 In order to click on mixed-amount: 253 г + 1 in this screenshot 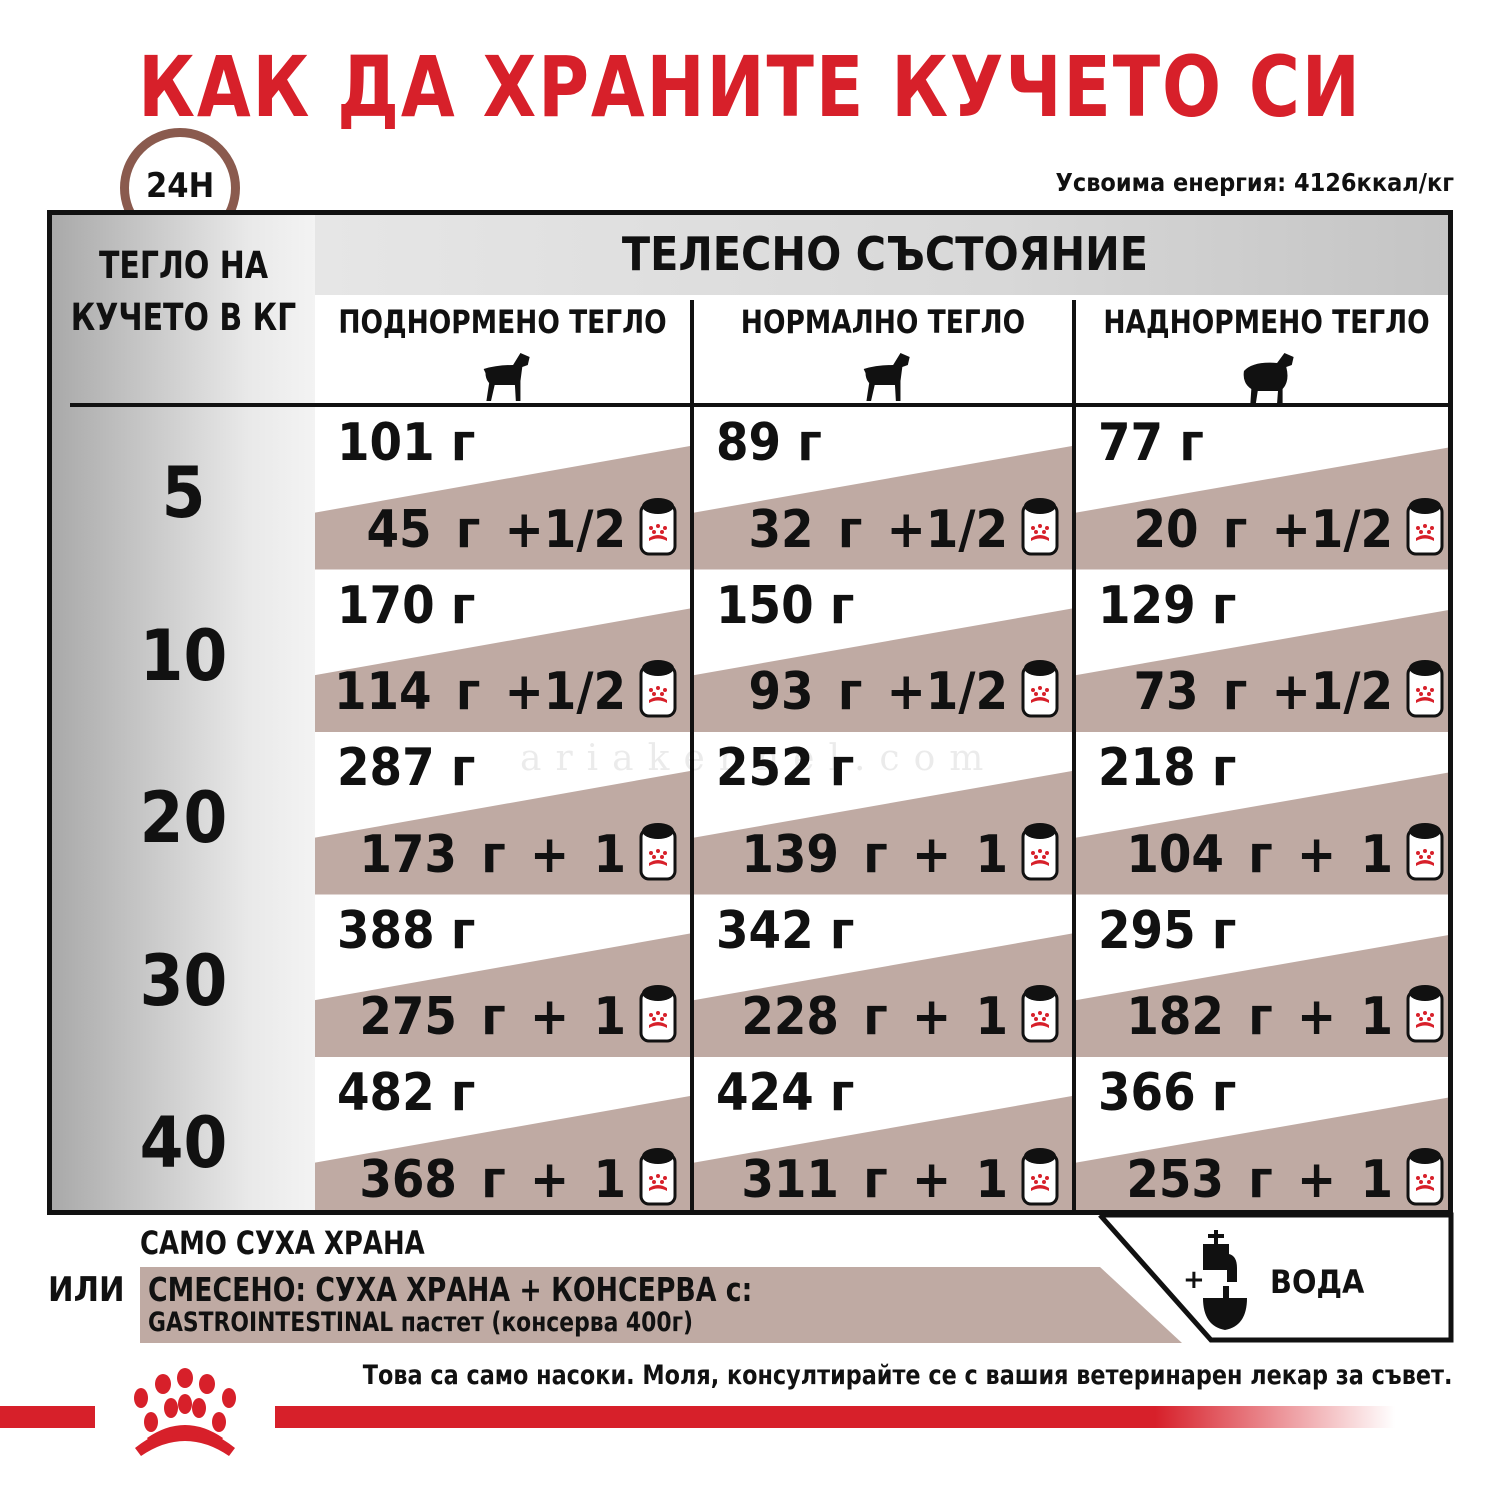, I will do `click(1259, 1179)`.